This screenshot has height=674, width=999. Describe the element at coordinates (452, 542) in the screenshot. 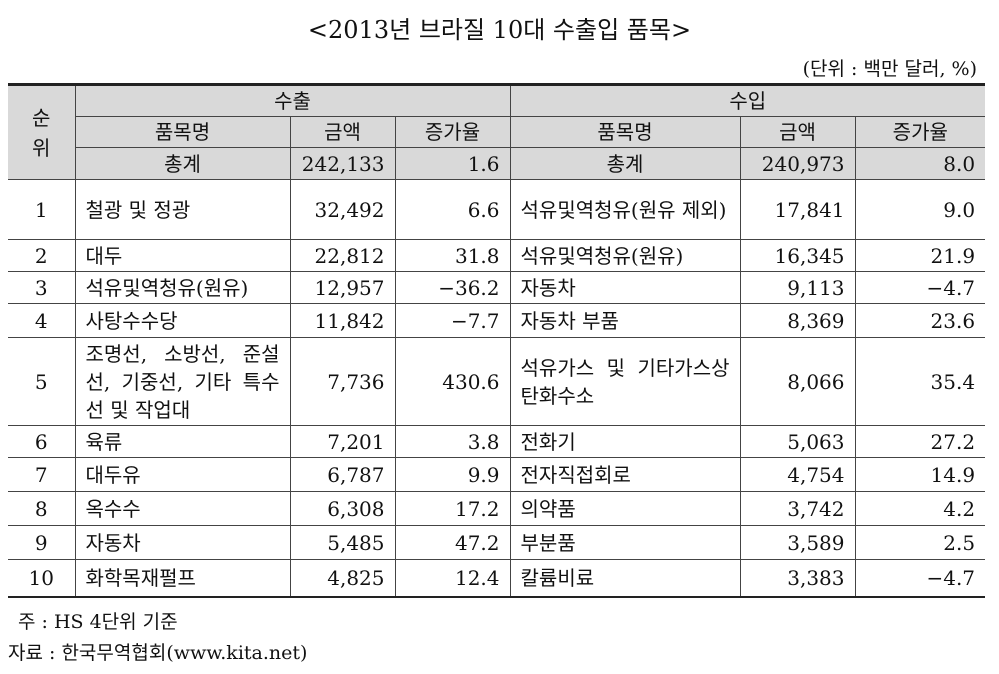

I see `cell: 47.2` at that location.